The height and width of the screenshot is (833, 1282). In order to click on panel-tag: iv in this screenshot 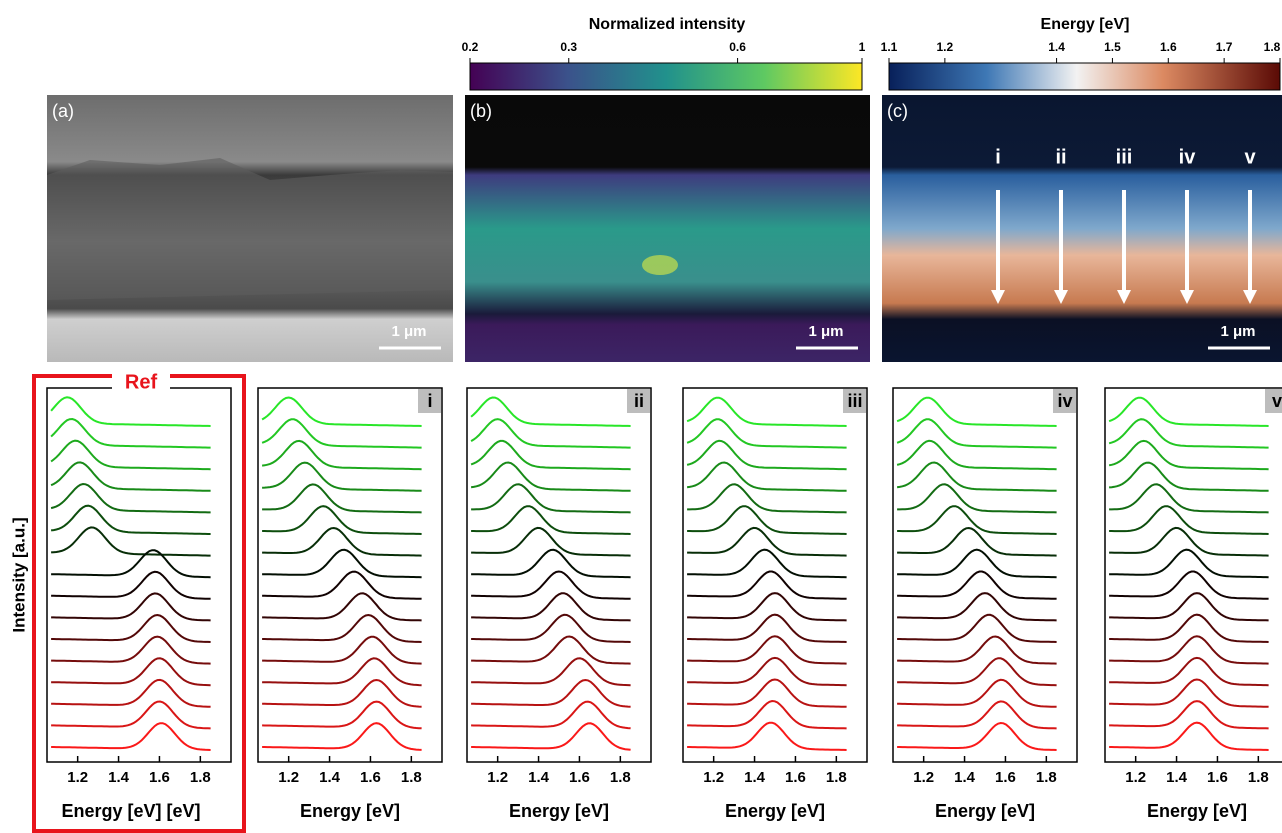, I will do `click(1064, 401)`.